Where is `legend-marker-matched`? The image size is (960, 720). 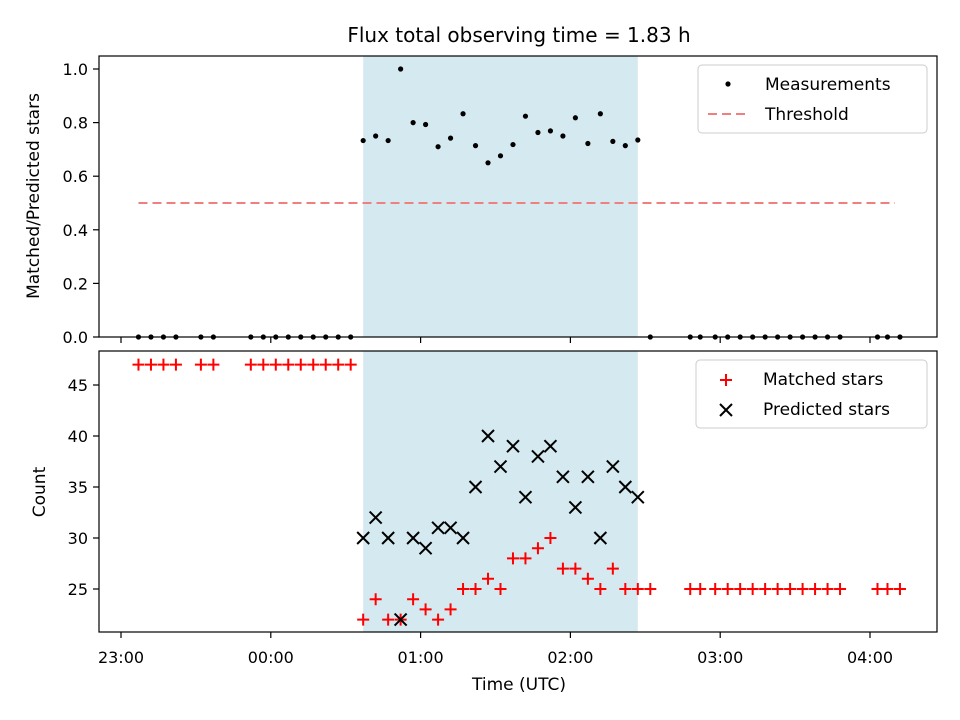
legend-marker-matched is located at coordinates (726, 380).